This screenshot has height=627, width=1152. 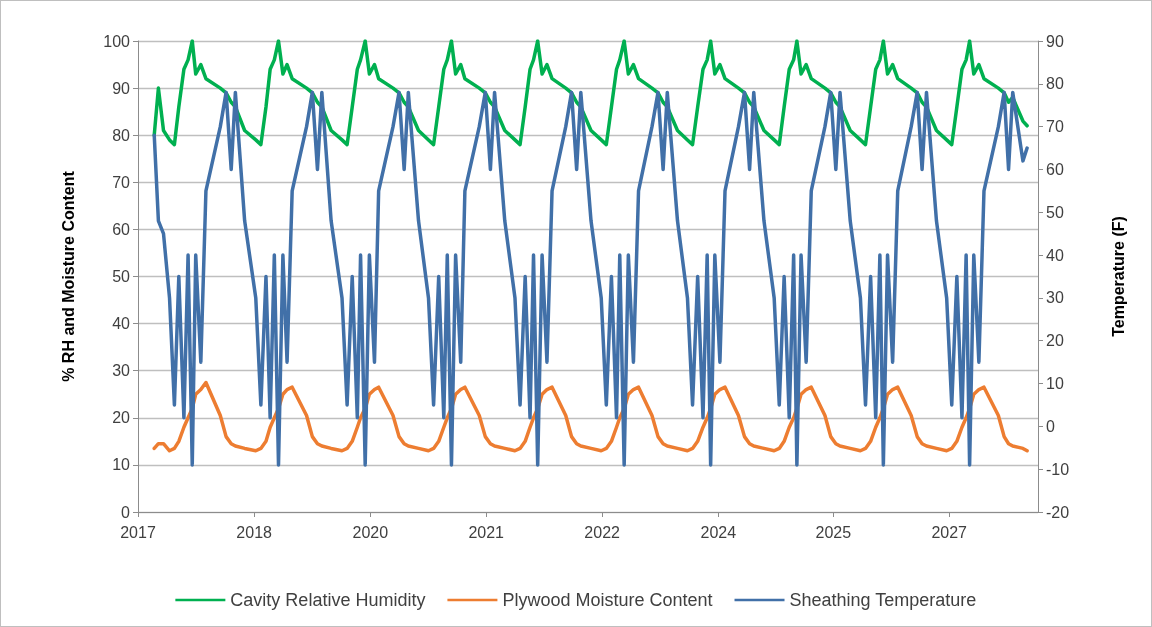 What do you see at coordinates (1058, 469) in the screenshot?
I see `y2-tick-label: -10` at bounding box center [1058, 469].